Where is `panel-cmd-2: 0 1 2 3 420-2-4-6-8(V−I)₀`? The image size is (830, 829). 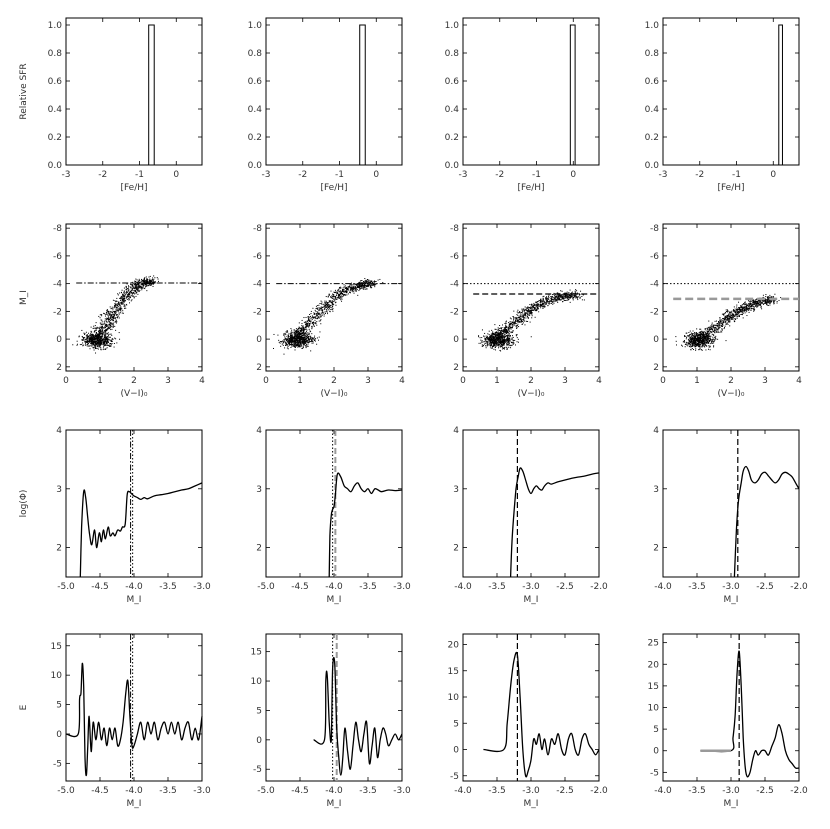 panel-cmd-2: 0 1 2 3 420-2-4-6-8(V−I)₀ is located at coordinates (329, 311).